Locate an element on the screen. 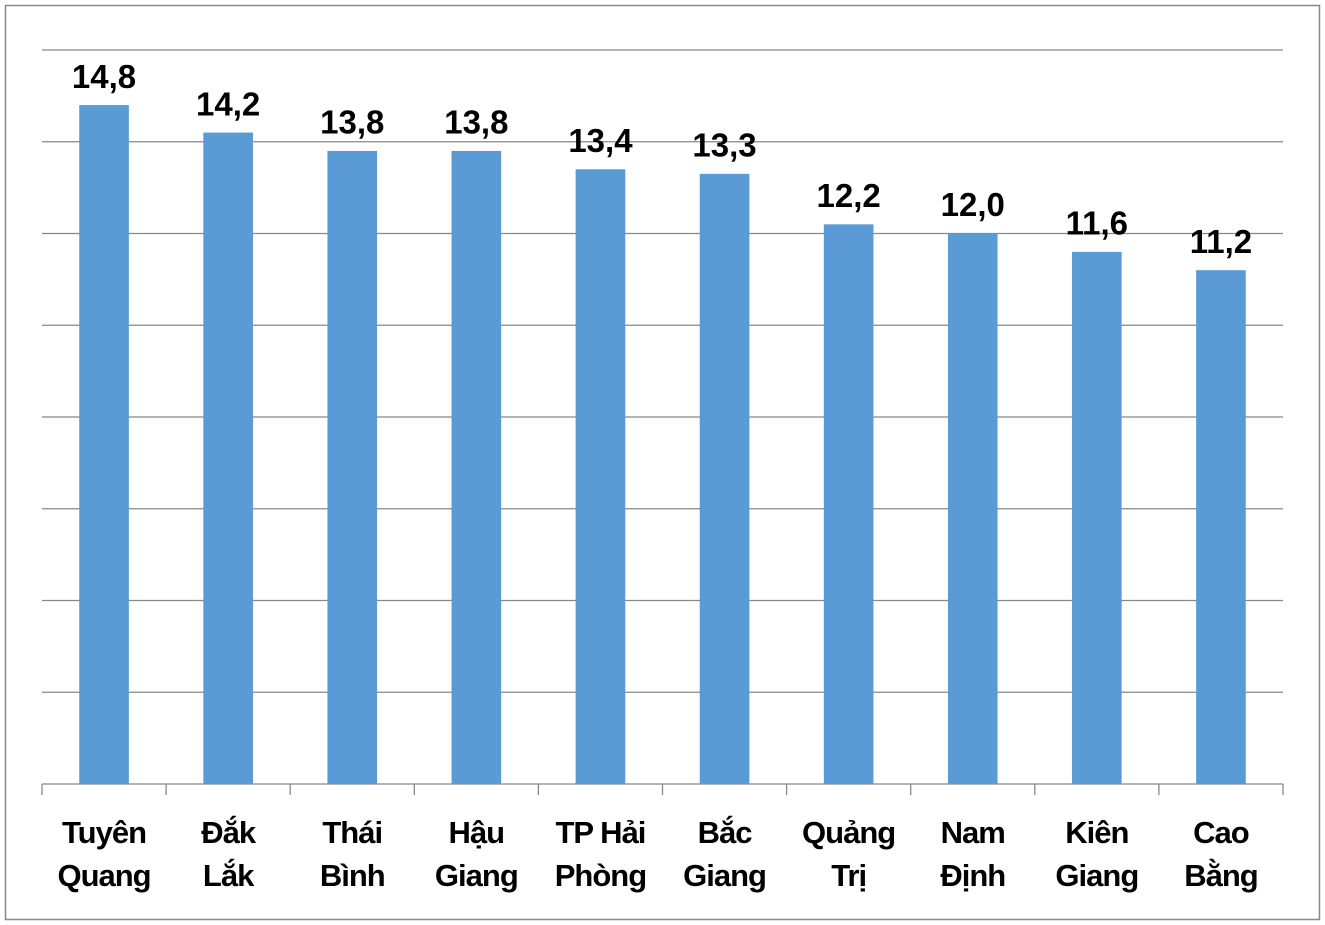 The image size is (1325, 925). x-tick-label: Thái Bình is located at coordinates (352, 854).